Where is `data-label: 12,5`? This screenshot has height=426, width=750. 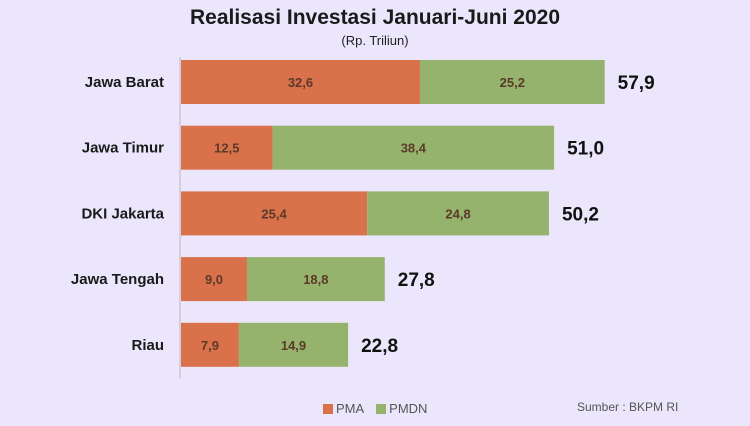
data-label: 12,5 is located at coordinates (226, 148).